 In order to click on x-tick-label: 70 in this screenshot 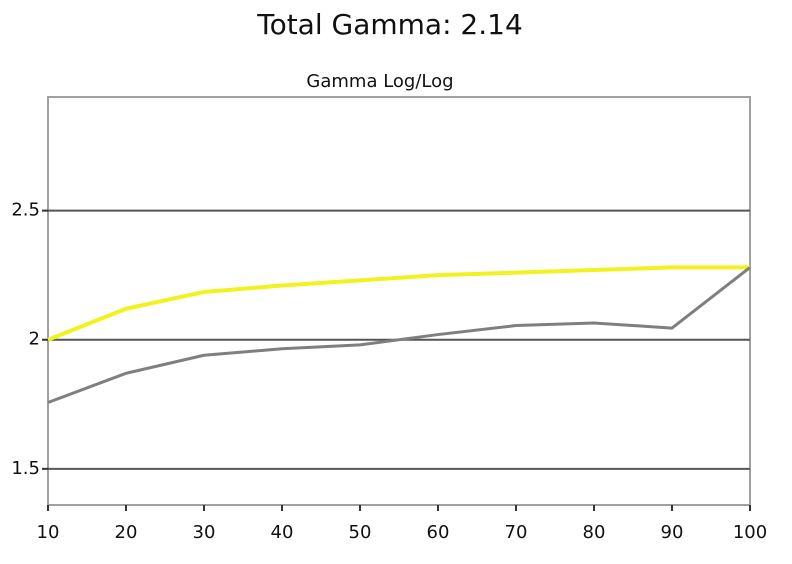, I will do `click(516, 532)`.